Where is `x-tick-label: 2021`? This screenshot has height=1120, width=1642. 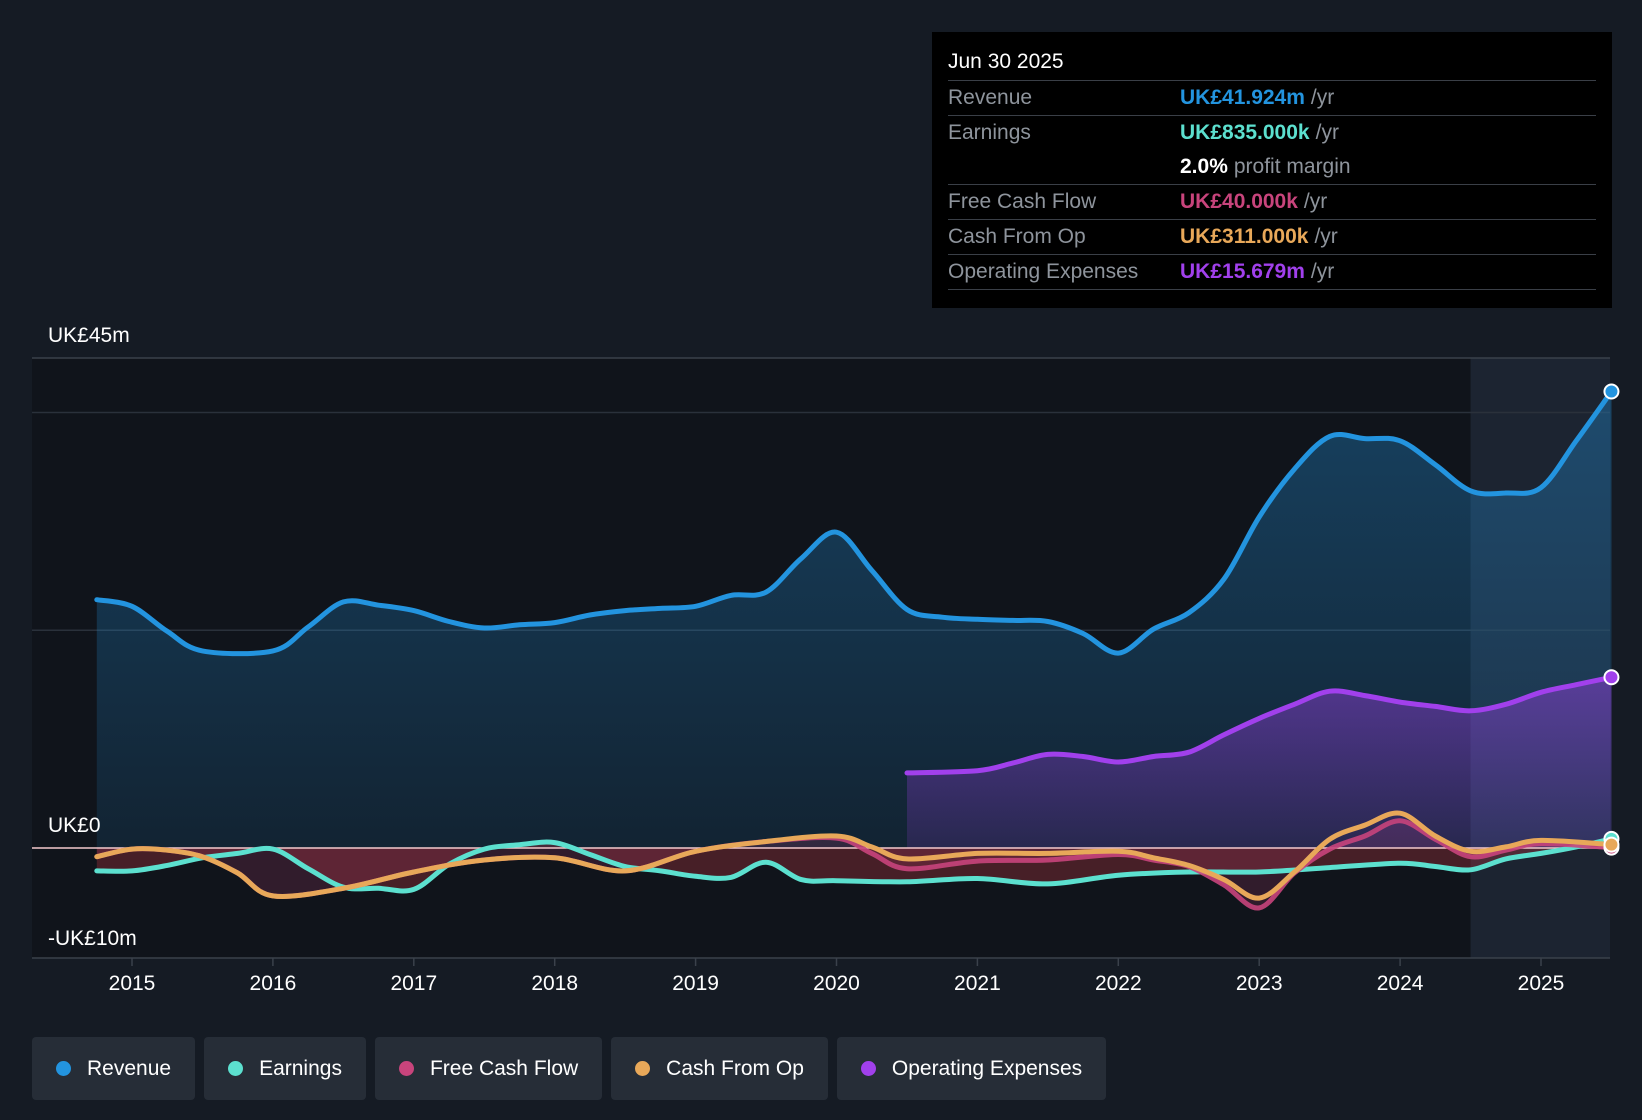 x-tick-label: 2021 is located at coordinates (977, 983).